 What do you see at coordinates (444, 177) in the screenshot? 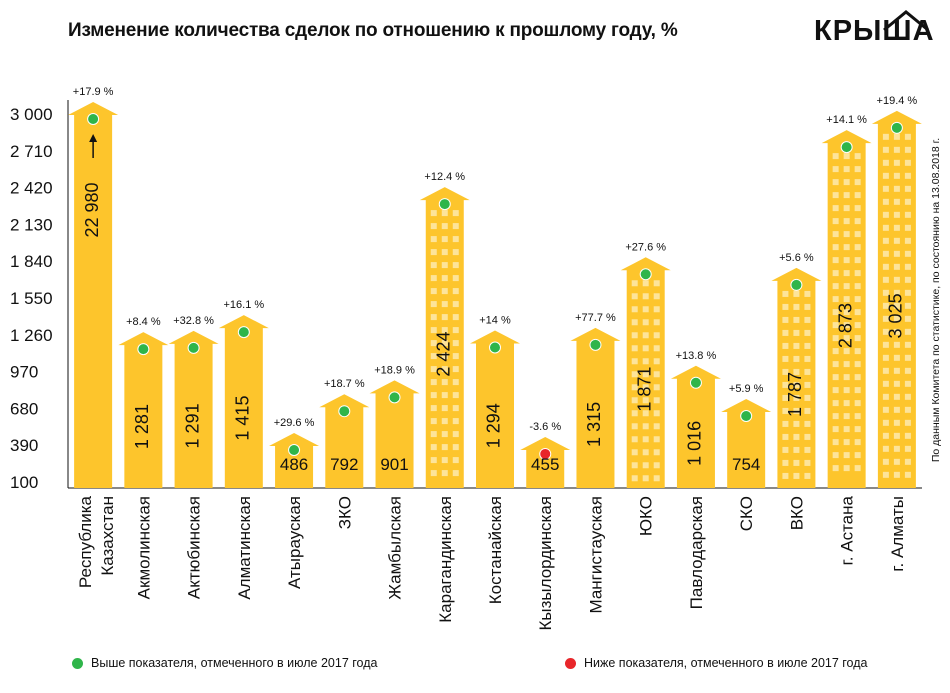
I see `change-label: +12.4 %` at bounding box center [444, 177].